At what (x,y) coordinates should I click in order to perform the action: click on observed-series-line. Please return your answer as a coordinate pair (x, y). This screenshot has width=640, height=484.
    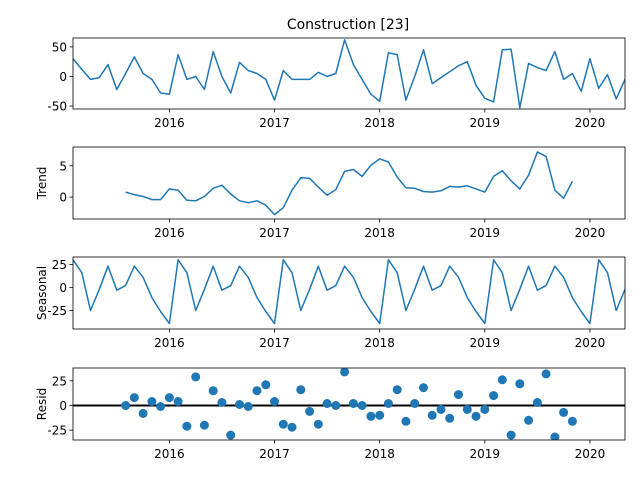
    Looking at the image, I should click on (349, 74).